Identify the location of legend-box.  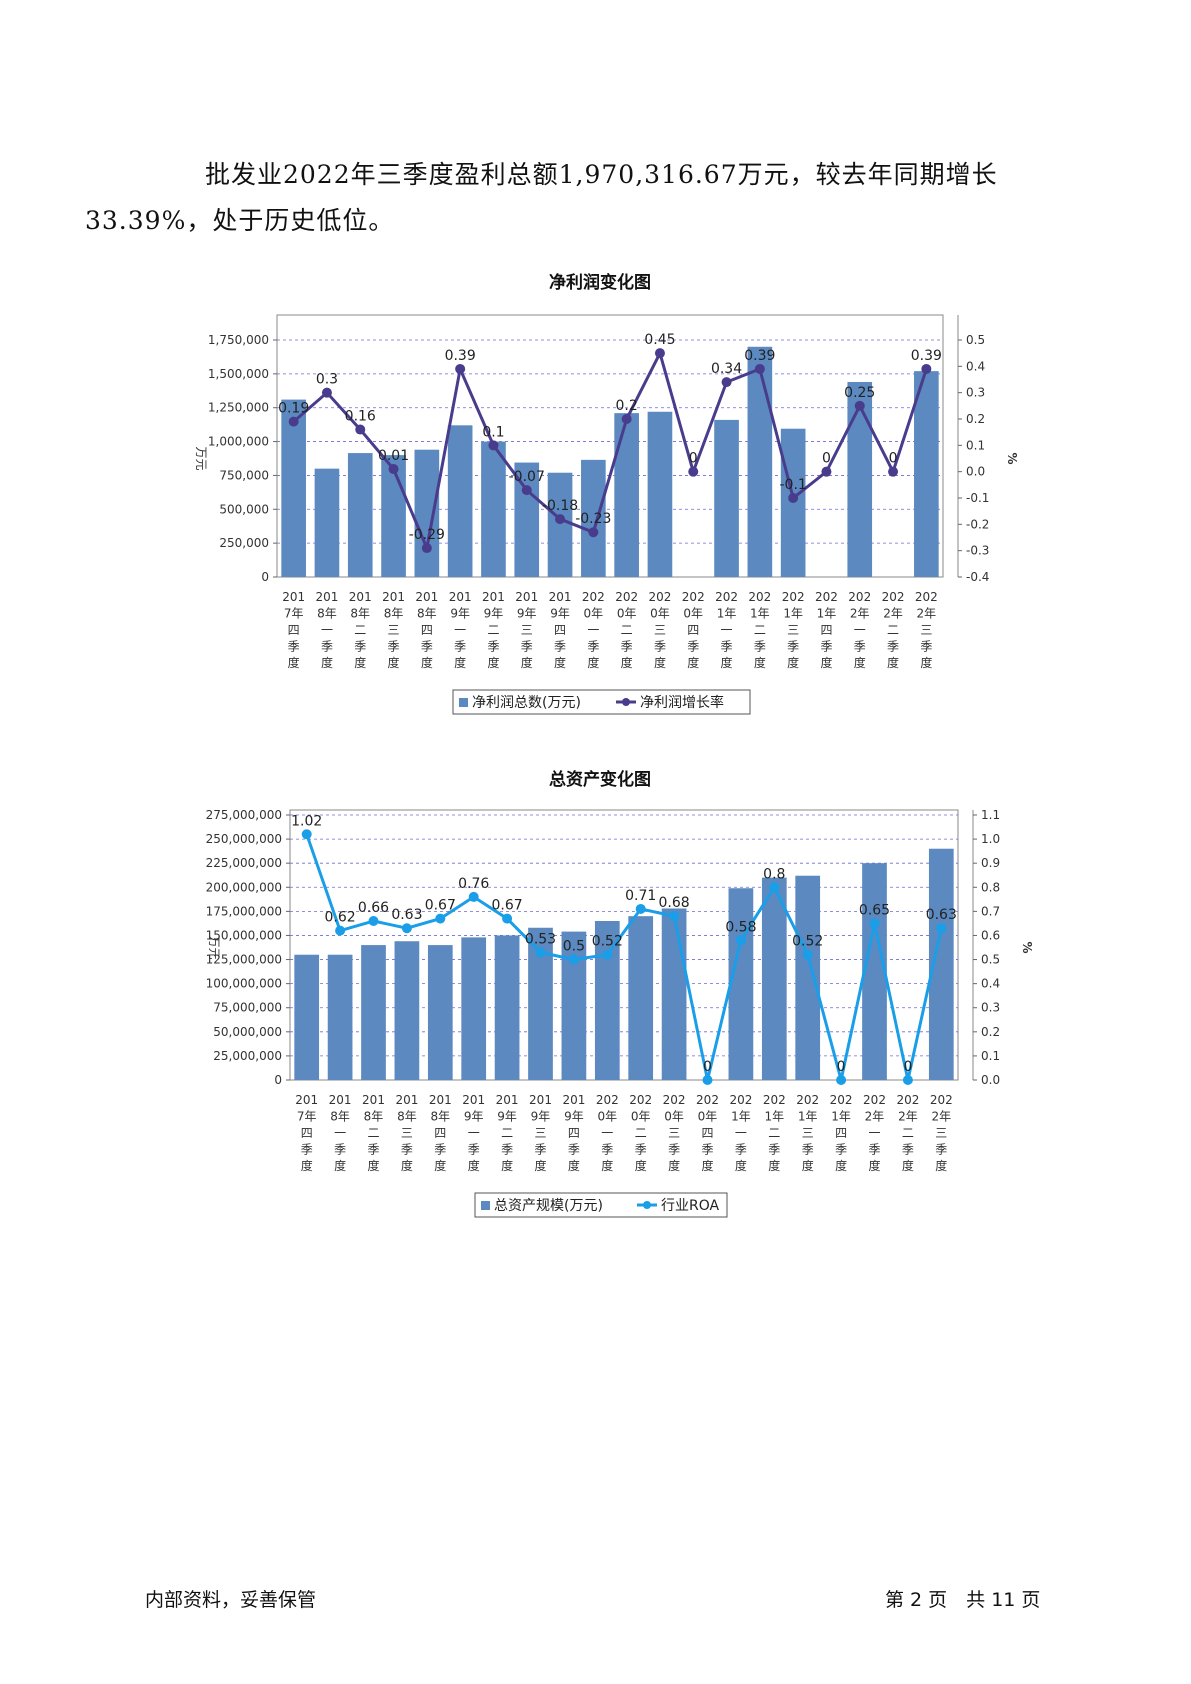
(601, 1205).